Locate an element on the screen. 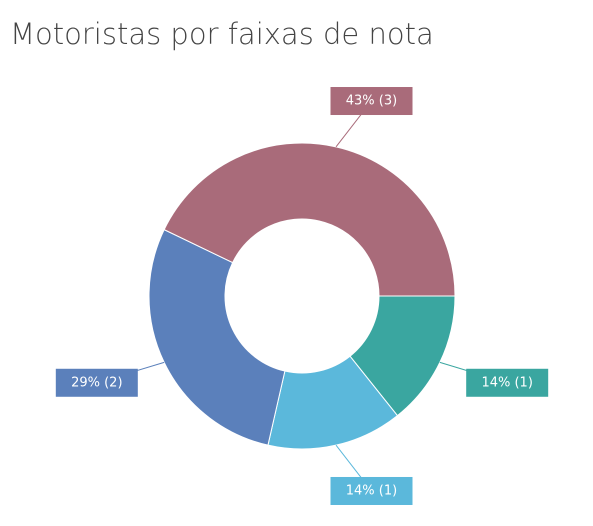 The height and width of the screenshot is (526, 593). data-label: 29% (2) is located at coordinates (96, 382).